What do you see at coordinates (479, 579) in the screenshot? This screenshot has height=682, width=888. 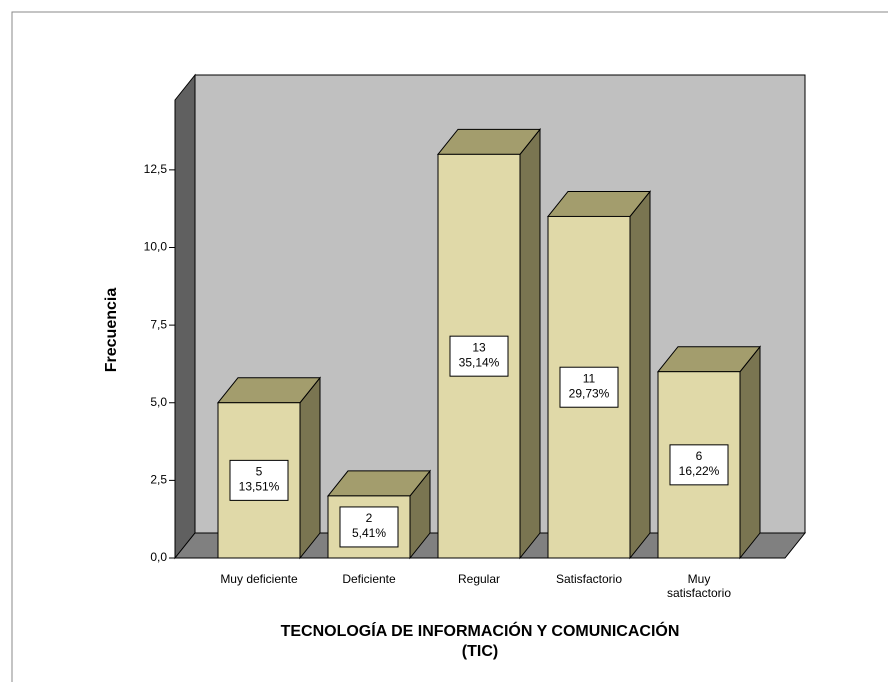 I see `x-tick-label: Regular` at bounding box center [479, 579].